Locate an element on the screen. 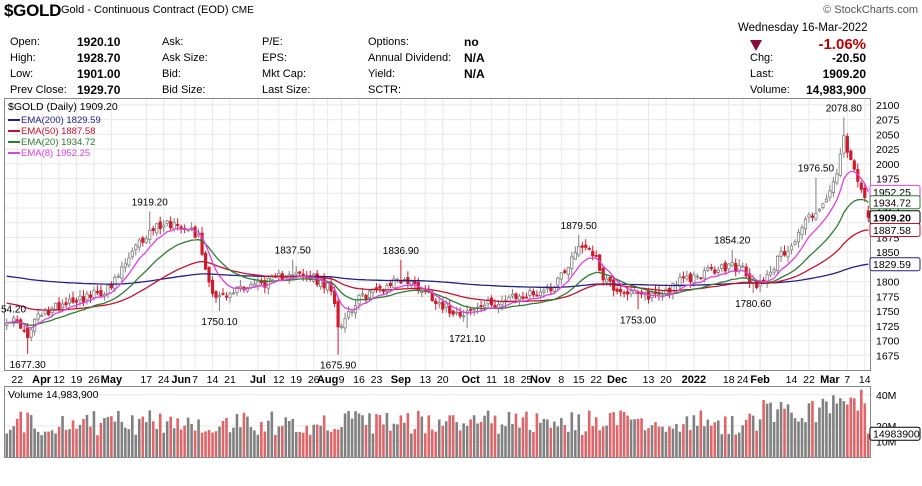 Image resolution: width=922 pixels, height=486 pixels. price-tick-label: 1950 is located at coordinates (888, 194).